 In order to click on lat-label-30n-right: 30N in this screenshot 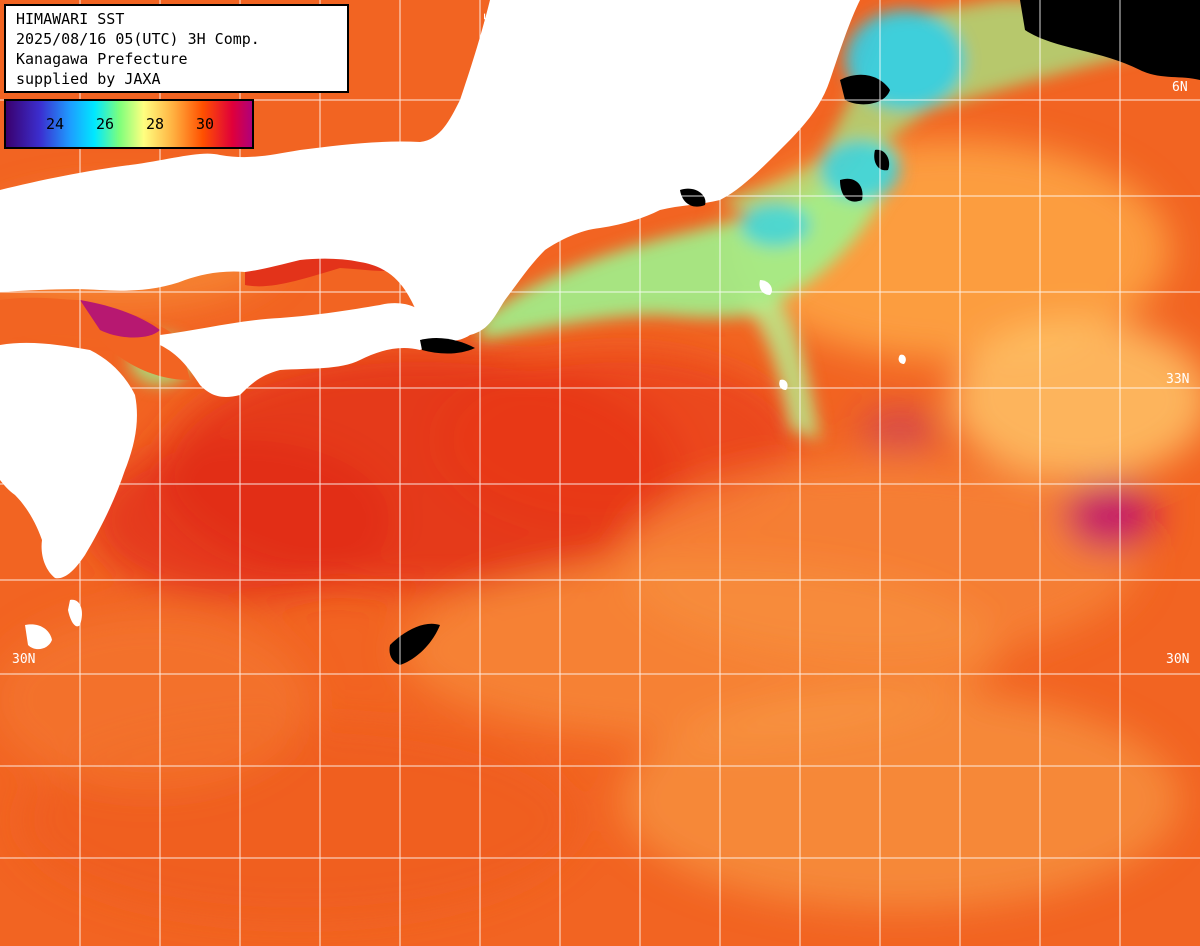, I will do `click(1178, 659)`.